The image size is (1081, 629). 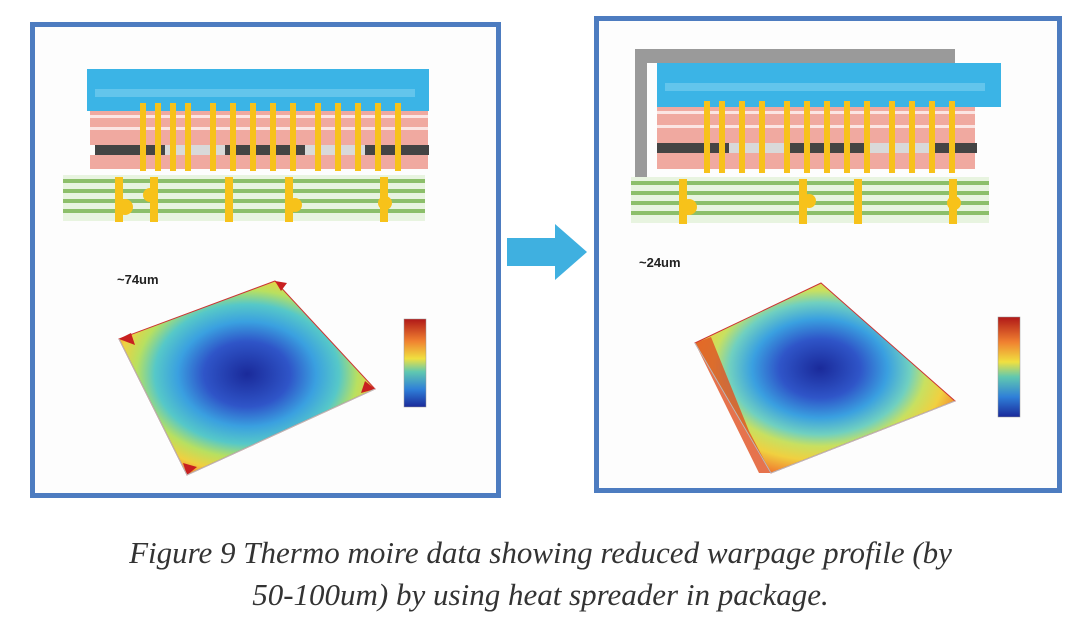 What do you see at coordinates (547, 252) in the screenshot?
I see `right-arrow-icon` at bounding box center [547, 252].